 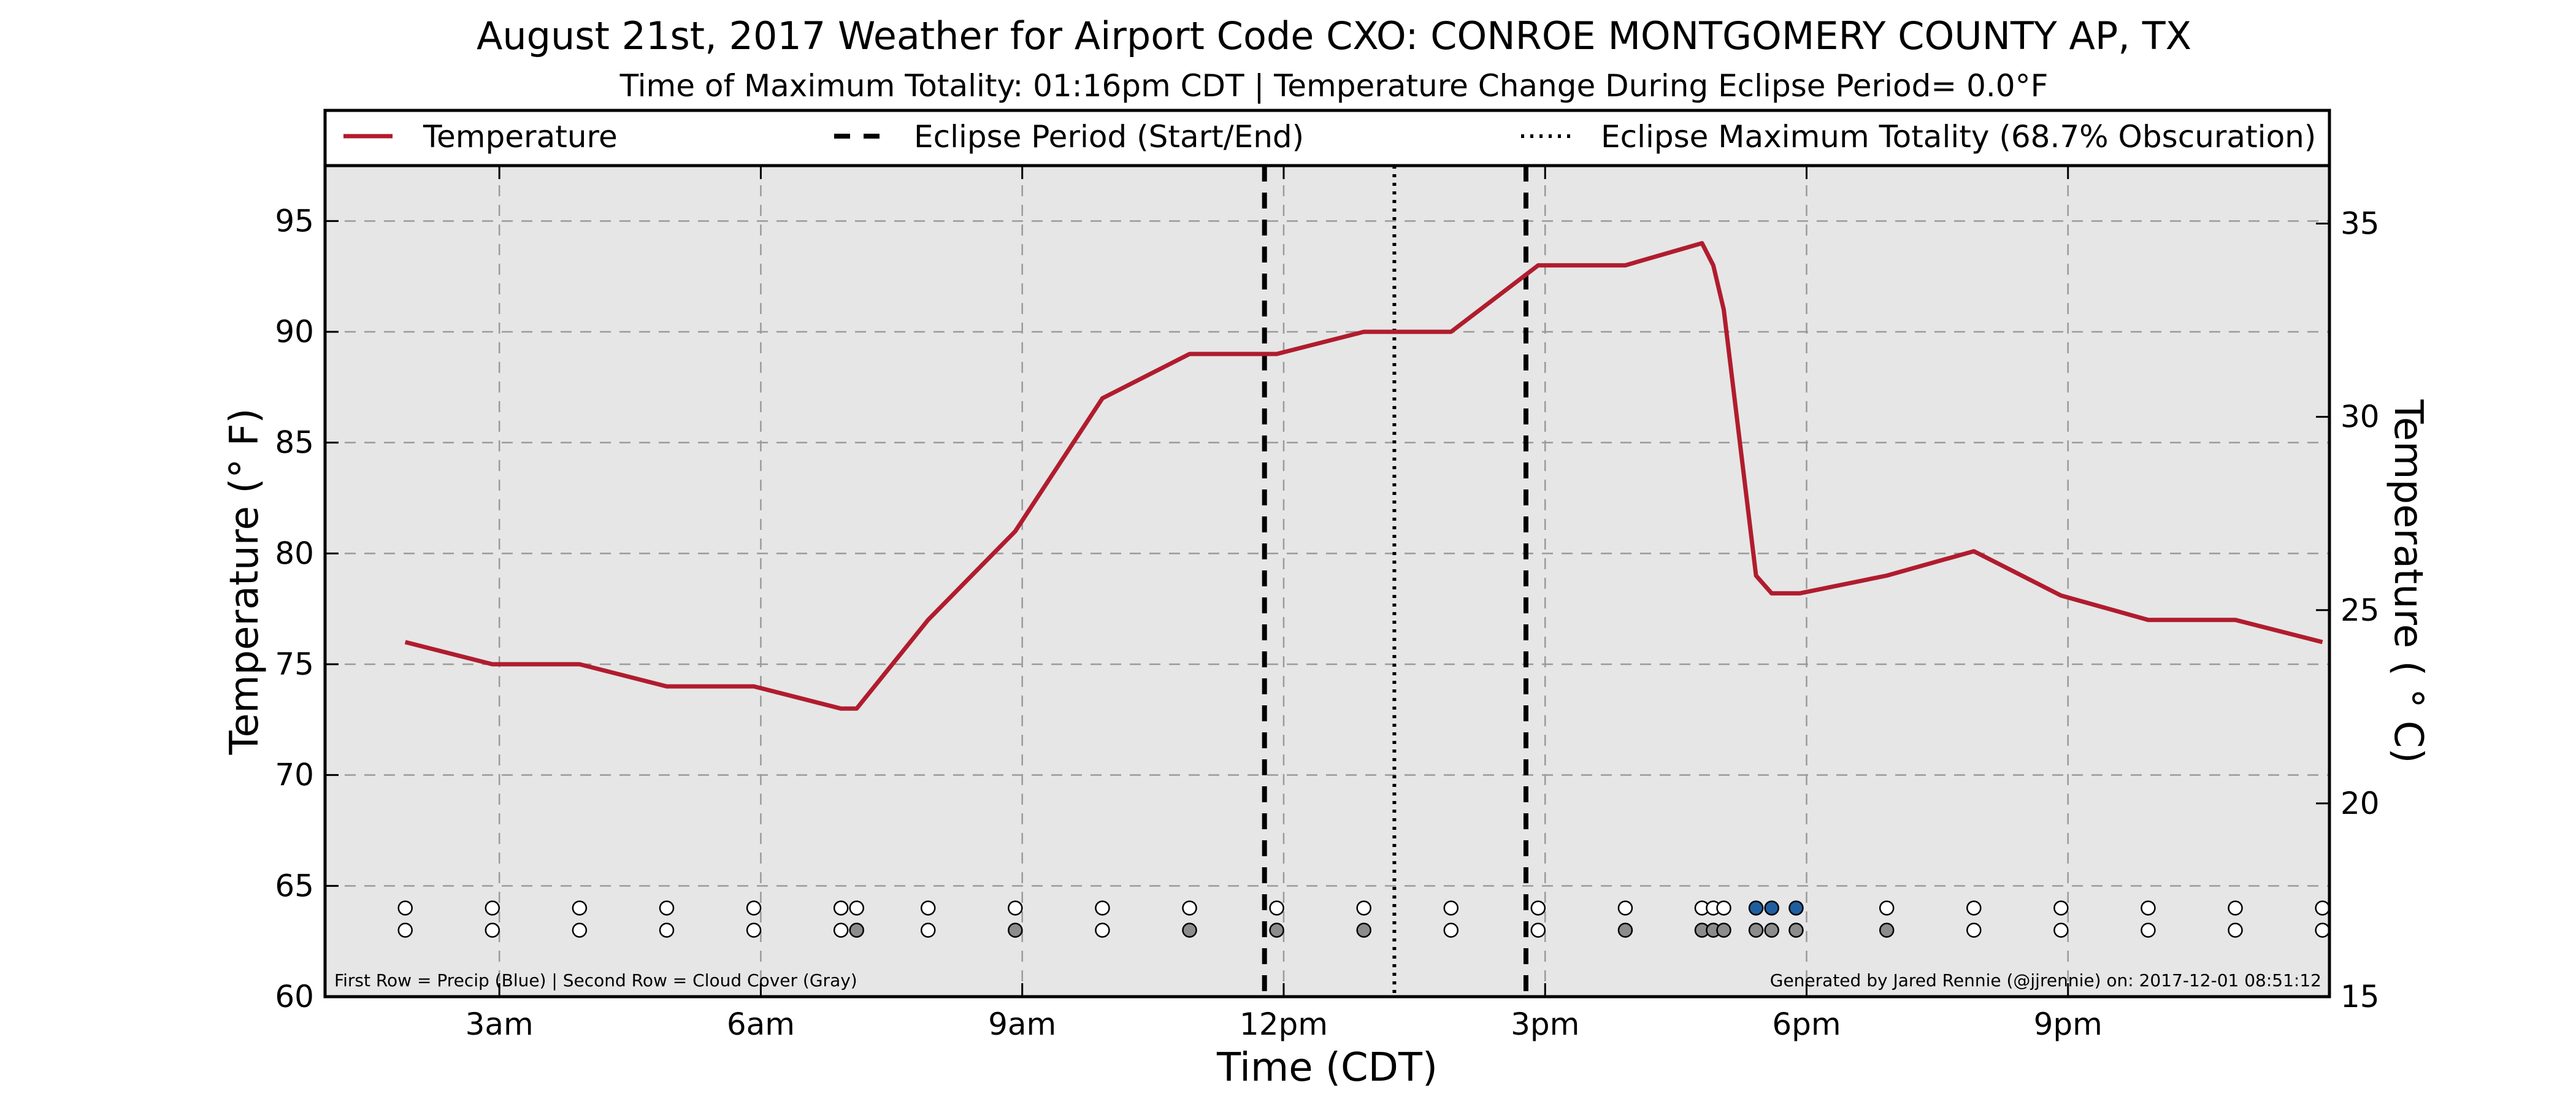 What do you see at coordinates (2360, 803) in the screenshot?
I see `y-right-tick-label: 20` at bounding box center [2360, 803].